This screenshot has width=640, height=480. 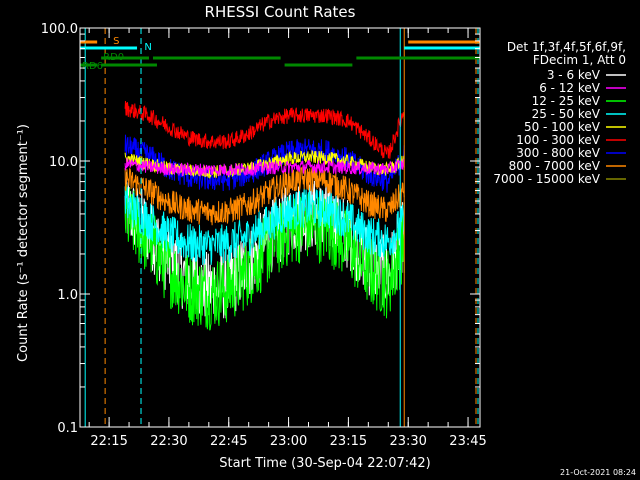 What do you see at coordinates (598, 472) in the screenshot?
I see `timestamp: 21-Oct-2021 08:24` at bounding box center [598, 472].